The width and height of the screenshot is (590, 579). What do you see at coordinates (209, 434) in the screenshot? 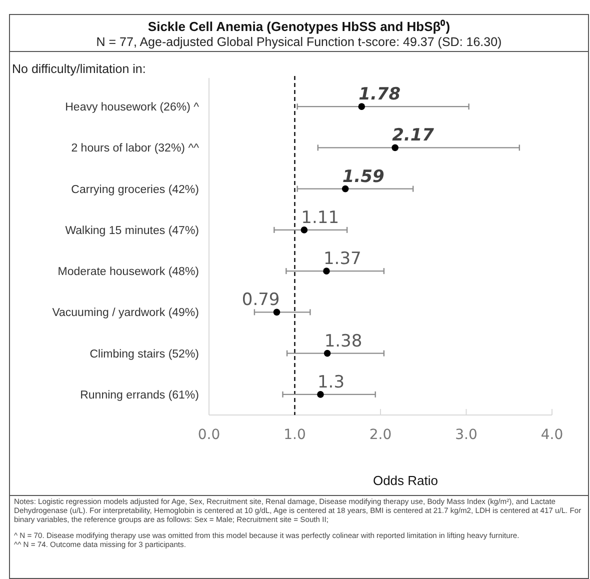
I see `x-tick-label: 0.0` at bounding box center [209, 434].